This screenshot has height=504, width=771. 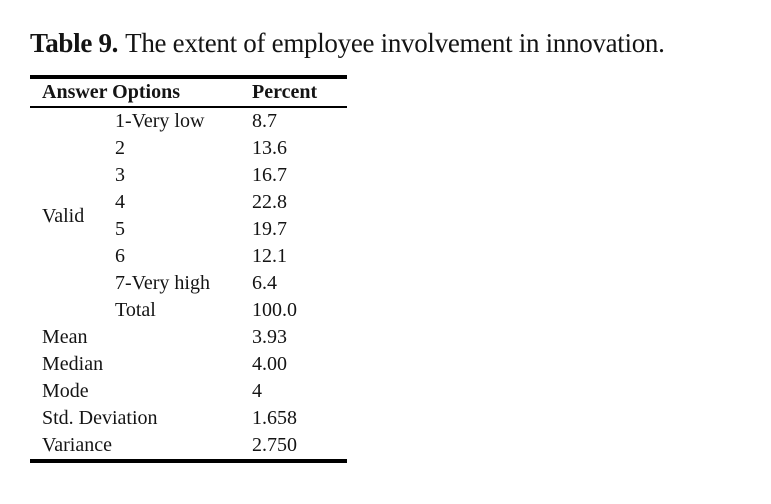 I want to click on option-label: 2, so click(x=120, y=148).